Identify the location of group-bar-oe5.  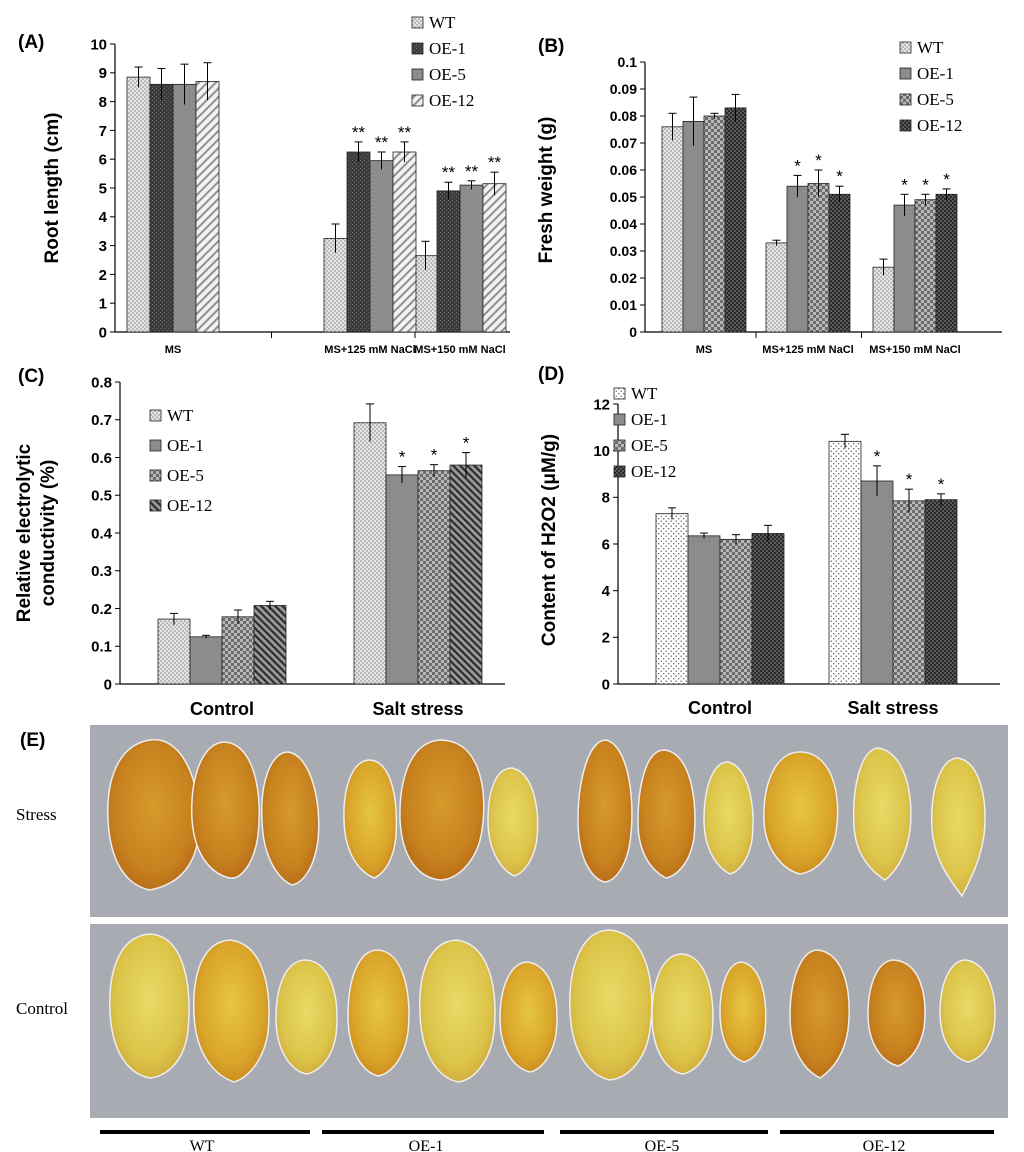
(664, 1132).